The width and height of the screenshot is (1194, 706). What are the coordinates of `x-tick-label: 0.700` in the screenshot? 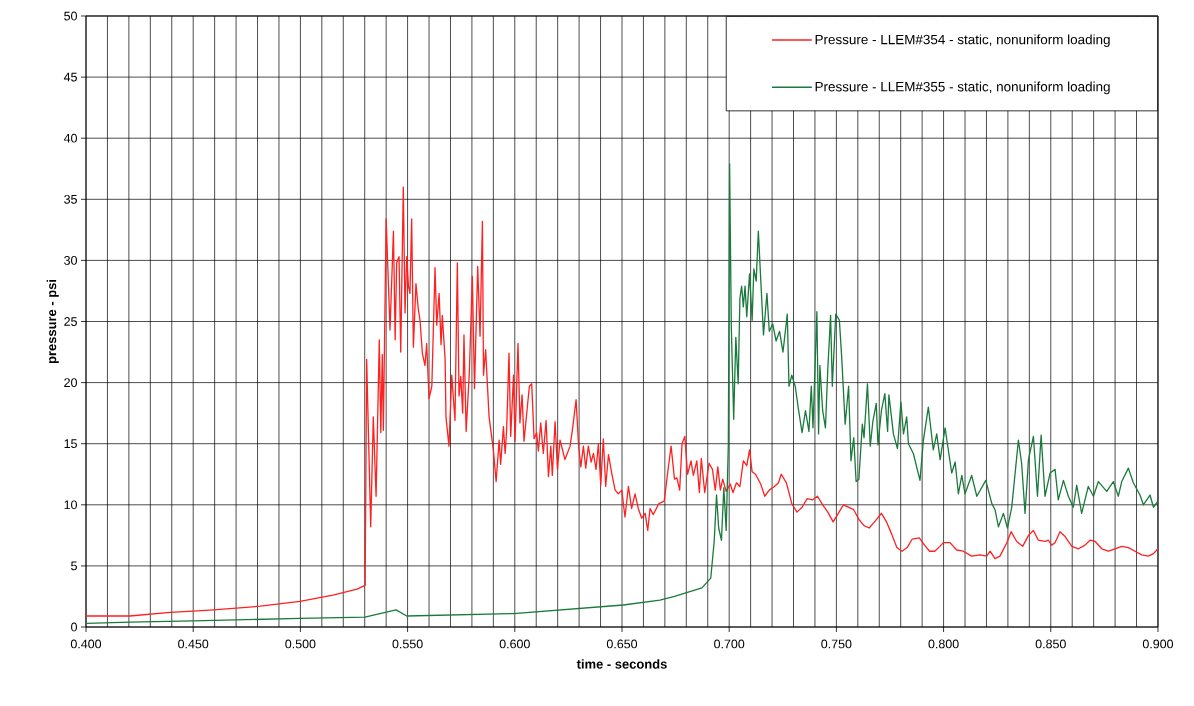 It's located at (729, 644).